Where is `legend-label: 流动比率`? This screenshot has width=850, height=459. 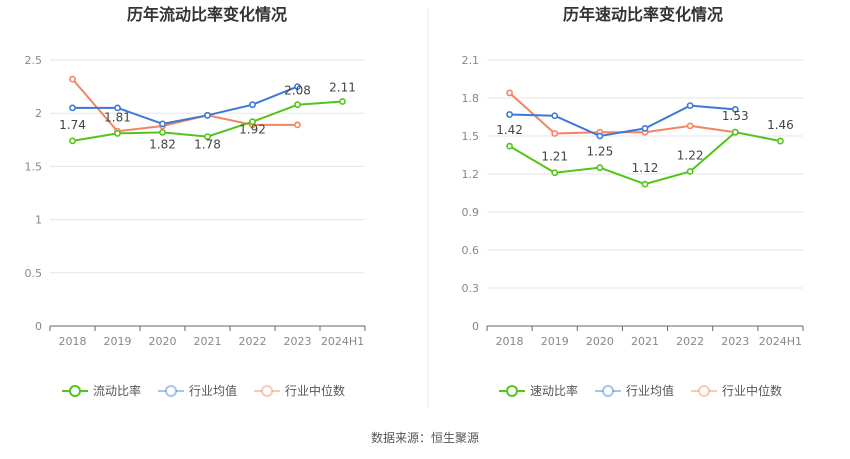 legend-label: 流动比率 is located at coordinates (117, 390).